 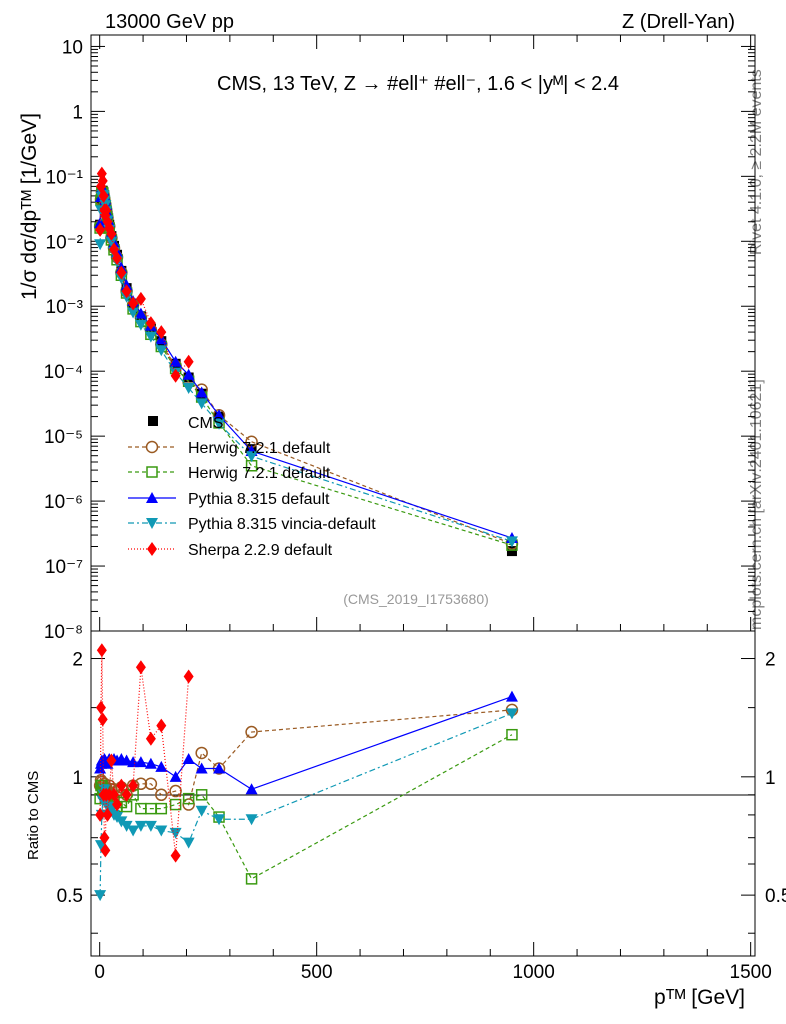 What do you see at coordinates (29, 206) in the screenshot?
I see `main-y-label: 1/σ dσ/dpᵀᴹ [1/GeV]` at bounding box center [29, 206].